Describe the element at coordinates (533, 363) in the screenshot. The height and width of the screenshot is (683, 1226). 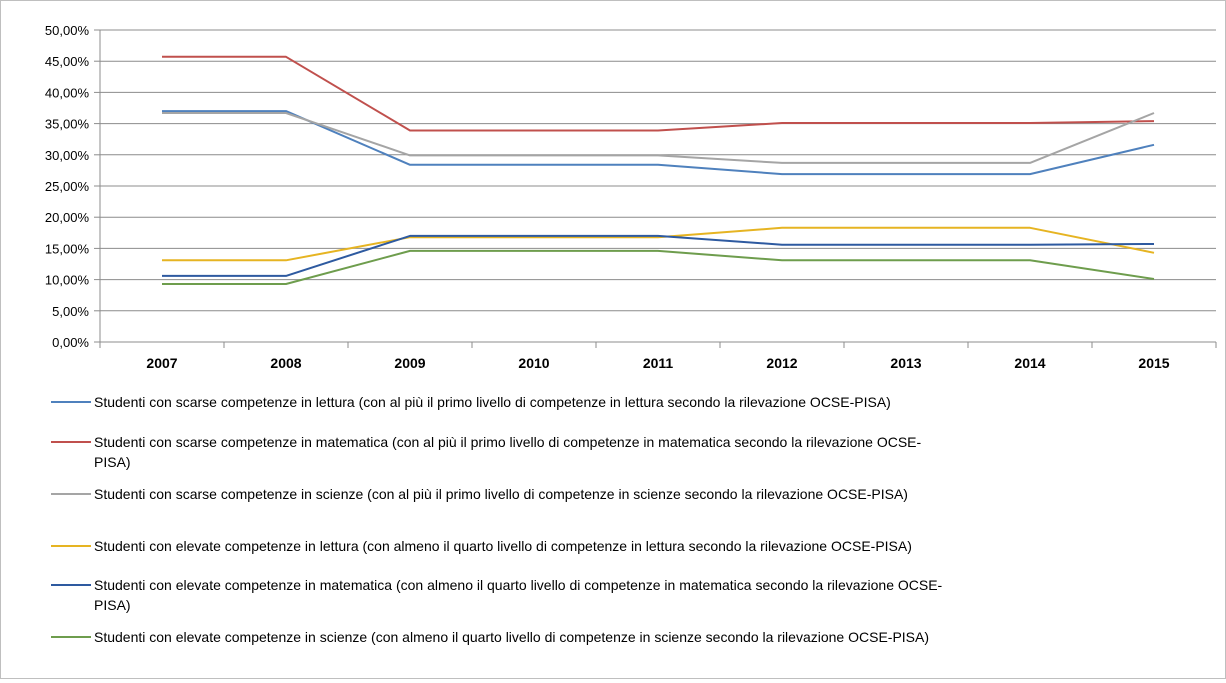
I see `x-tick-label: 2010` at that location.